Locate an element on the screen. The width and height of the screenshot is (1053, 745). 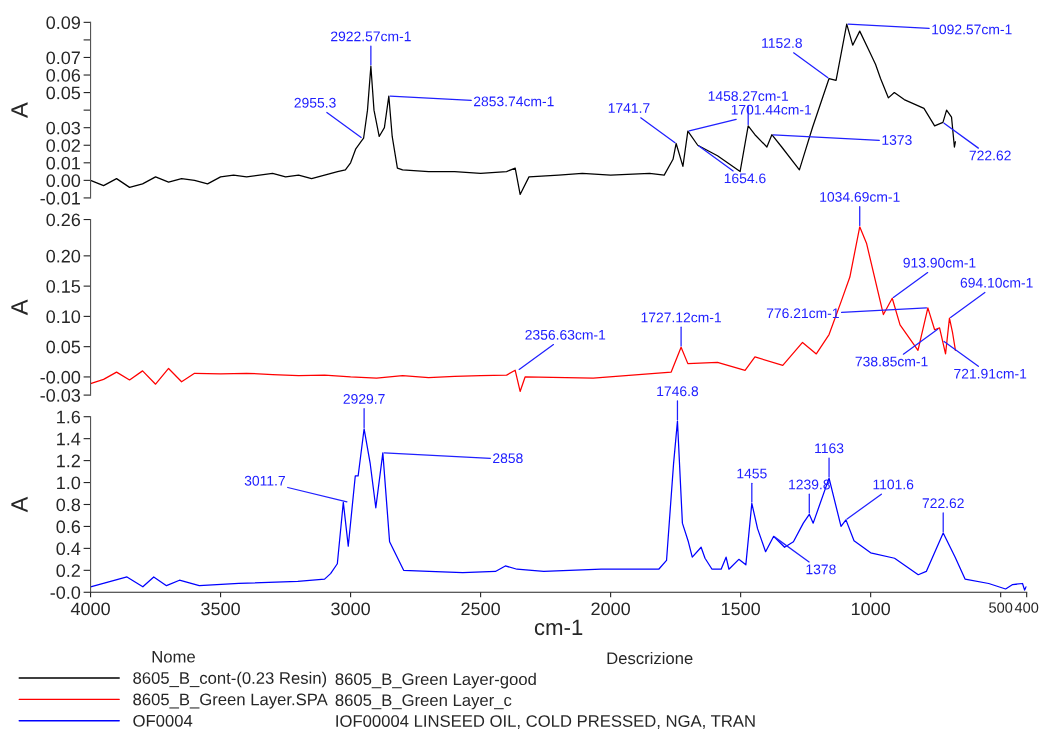
annotation: 3011.7 is located at coordinates (264, 480).